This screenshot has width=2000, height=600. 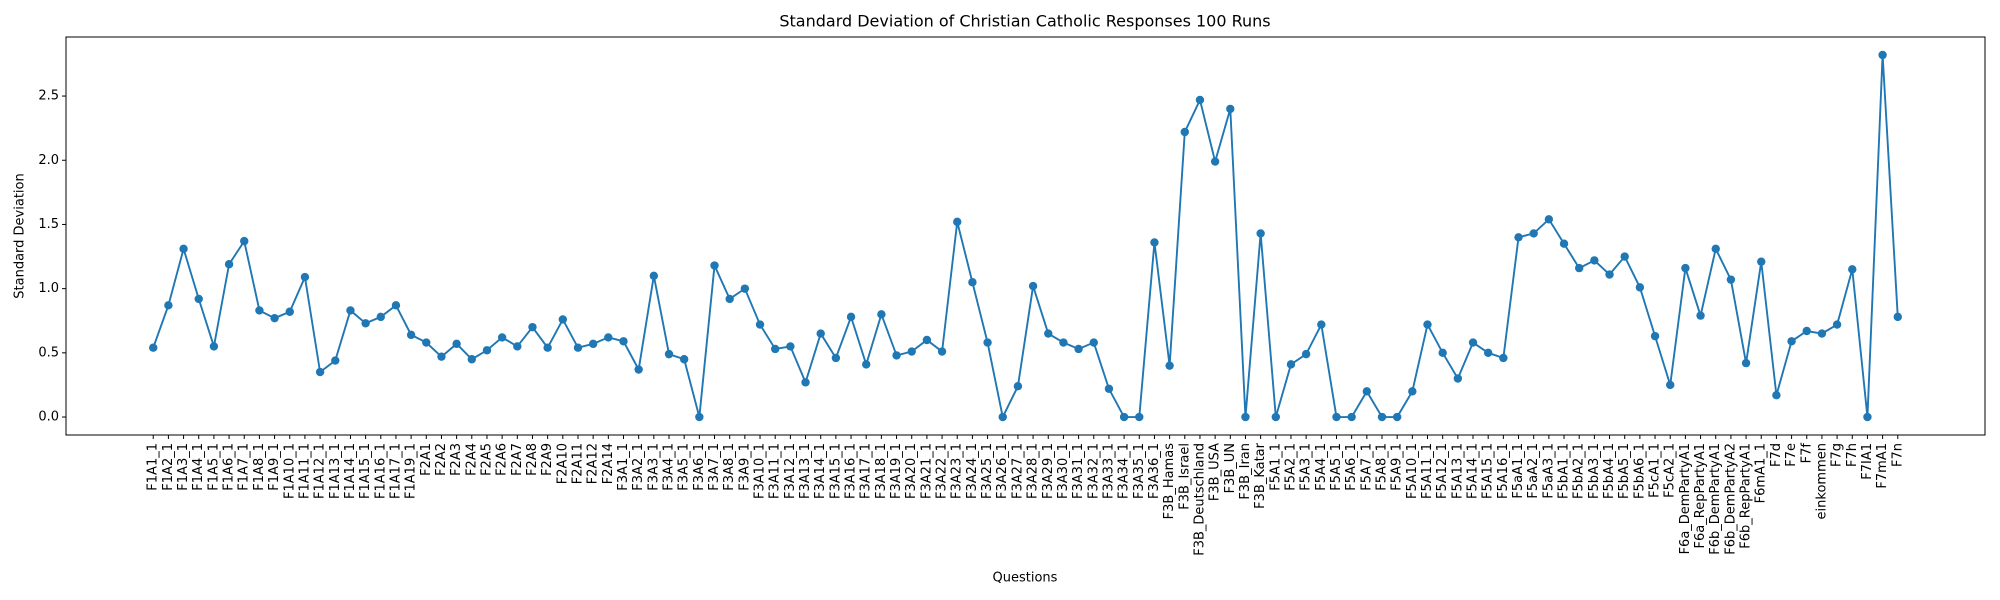 What do you see at coordinates (1093, 471) in the screenshot?
I see `x-tick-label: F3A32_1` at bounding box center [1093, 471].